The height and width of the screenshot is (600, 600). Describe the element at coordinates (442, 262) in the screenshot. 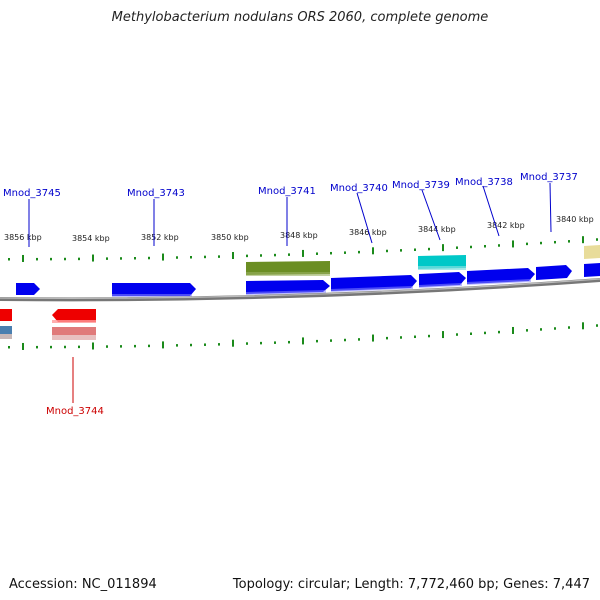

I see `cyan-feature` at that location.